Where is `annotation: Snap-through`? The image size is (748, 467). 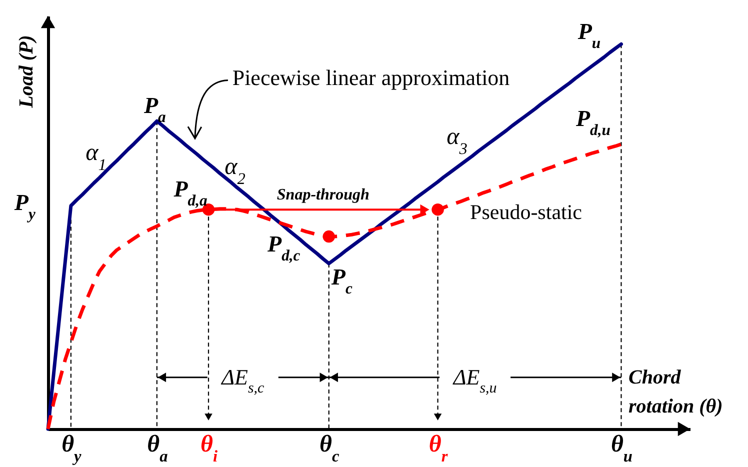 annotation: Snap-through is located at coordinates (323, 195).